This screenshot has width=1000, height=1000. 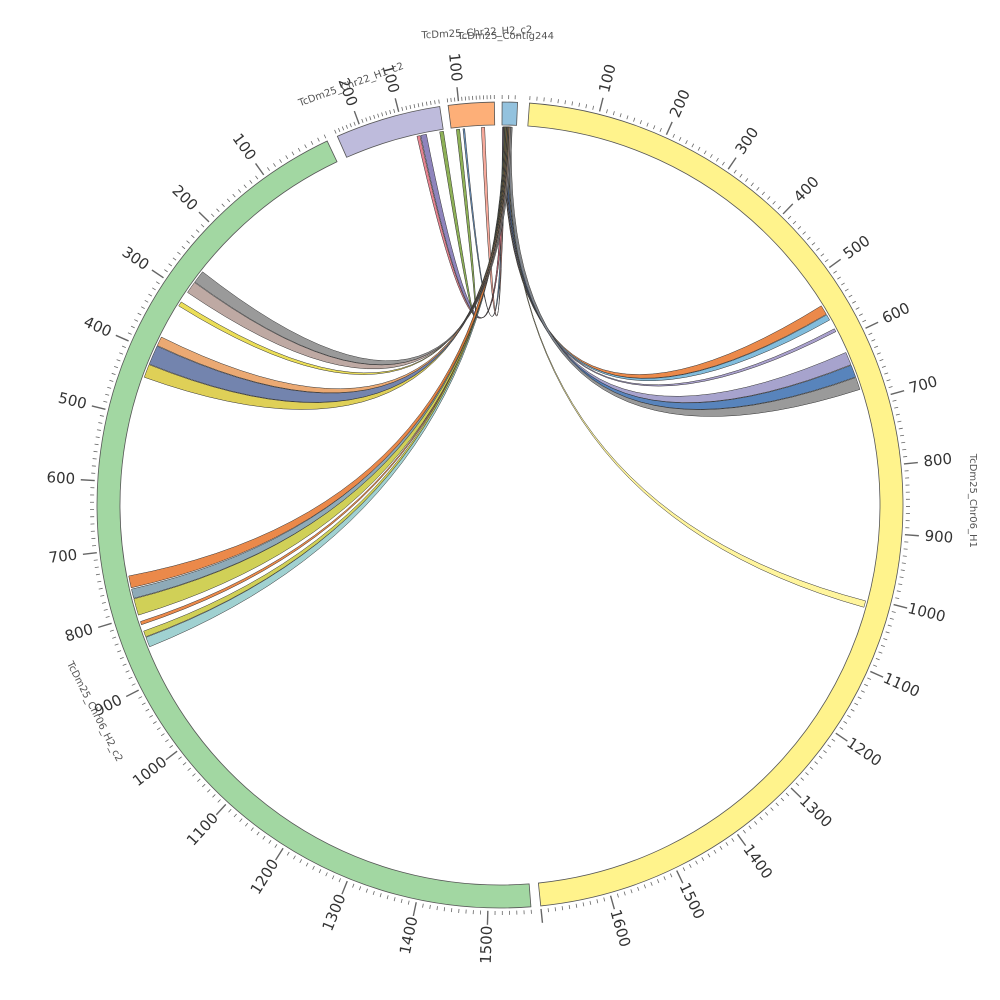 I want to click on tick-label-chr06_h2-600: 600, so click(x=61, y=478).